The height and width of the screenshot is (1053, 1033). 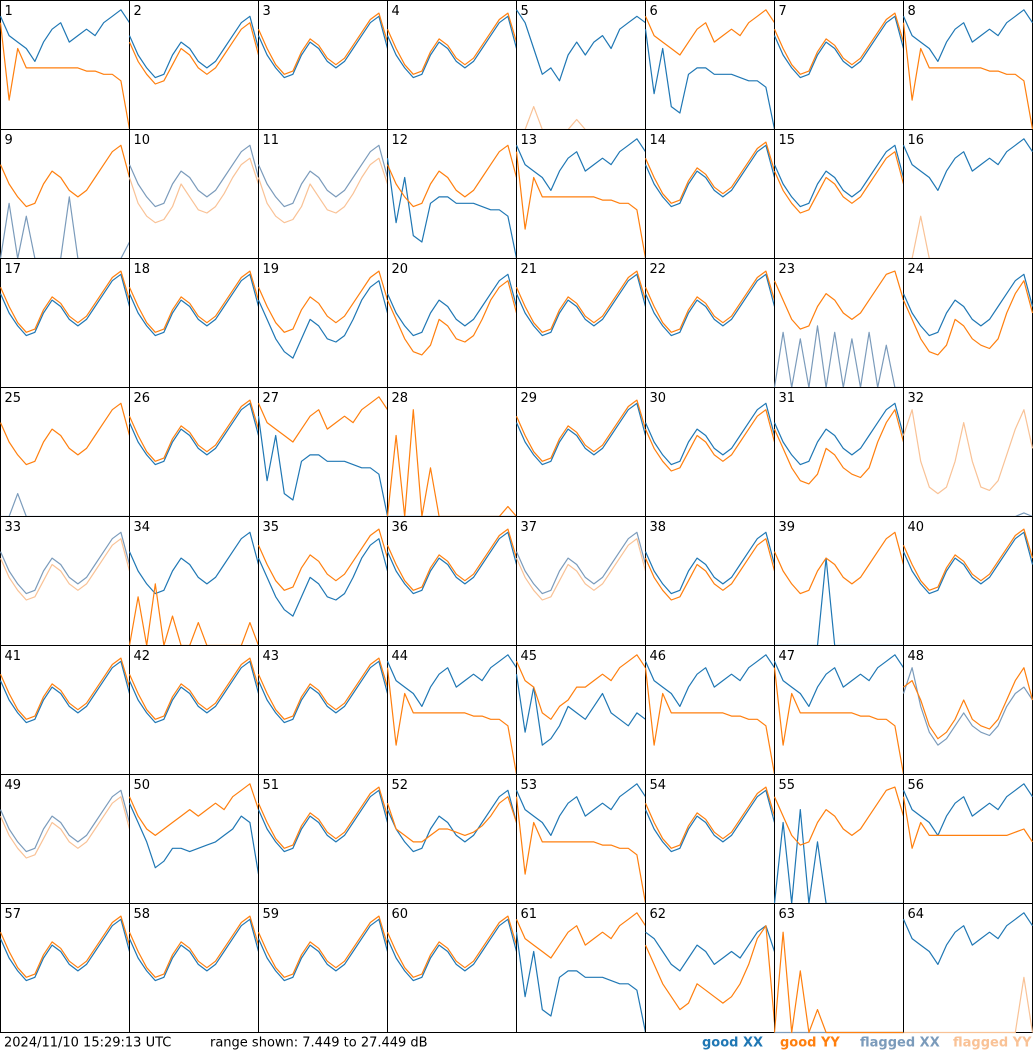 I want to click on panel-title: 24, so click(x=916, y=269).